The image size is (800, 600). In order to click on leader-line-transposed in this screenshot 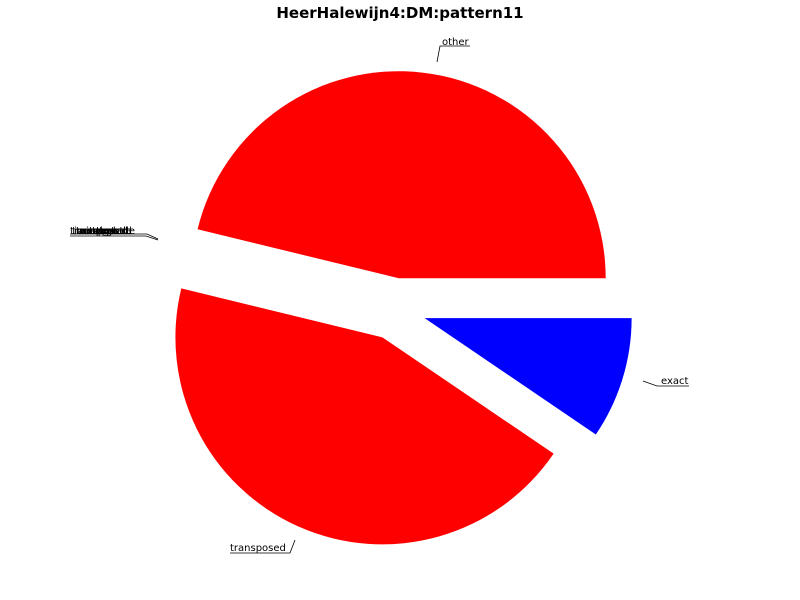, I will do `click(263, 546)`.